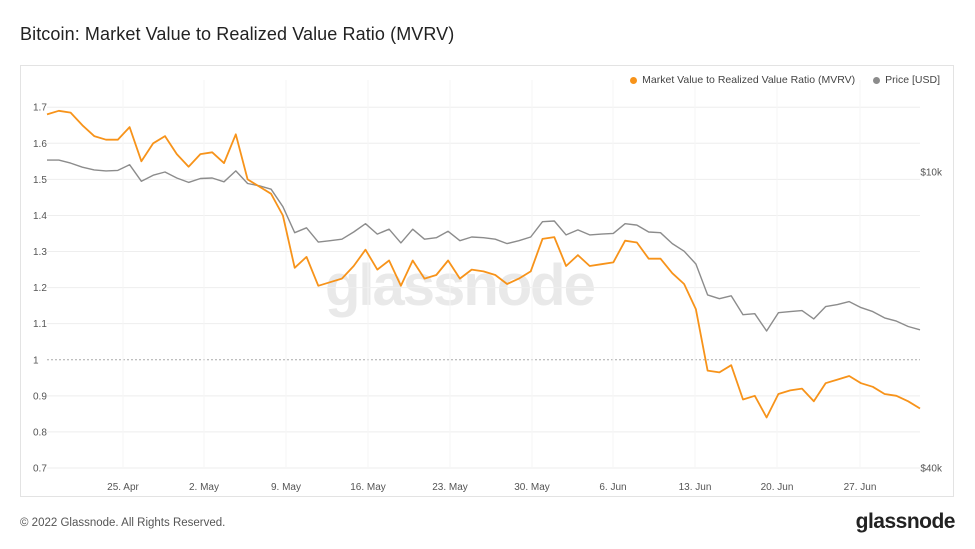  What do you see at coordinates (532, 487) in the screenshot?
I see `x-tick-label: 30. May` at bounding box center [532, 487].